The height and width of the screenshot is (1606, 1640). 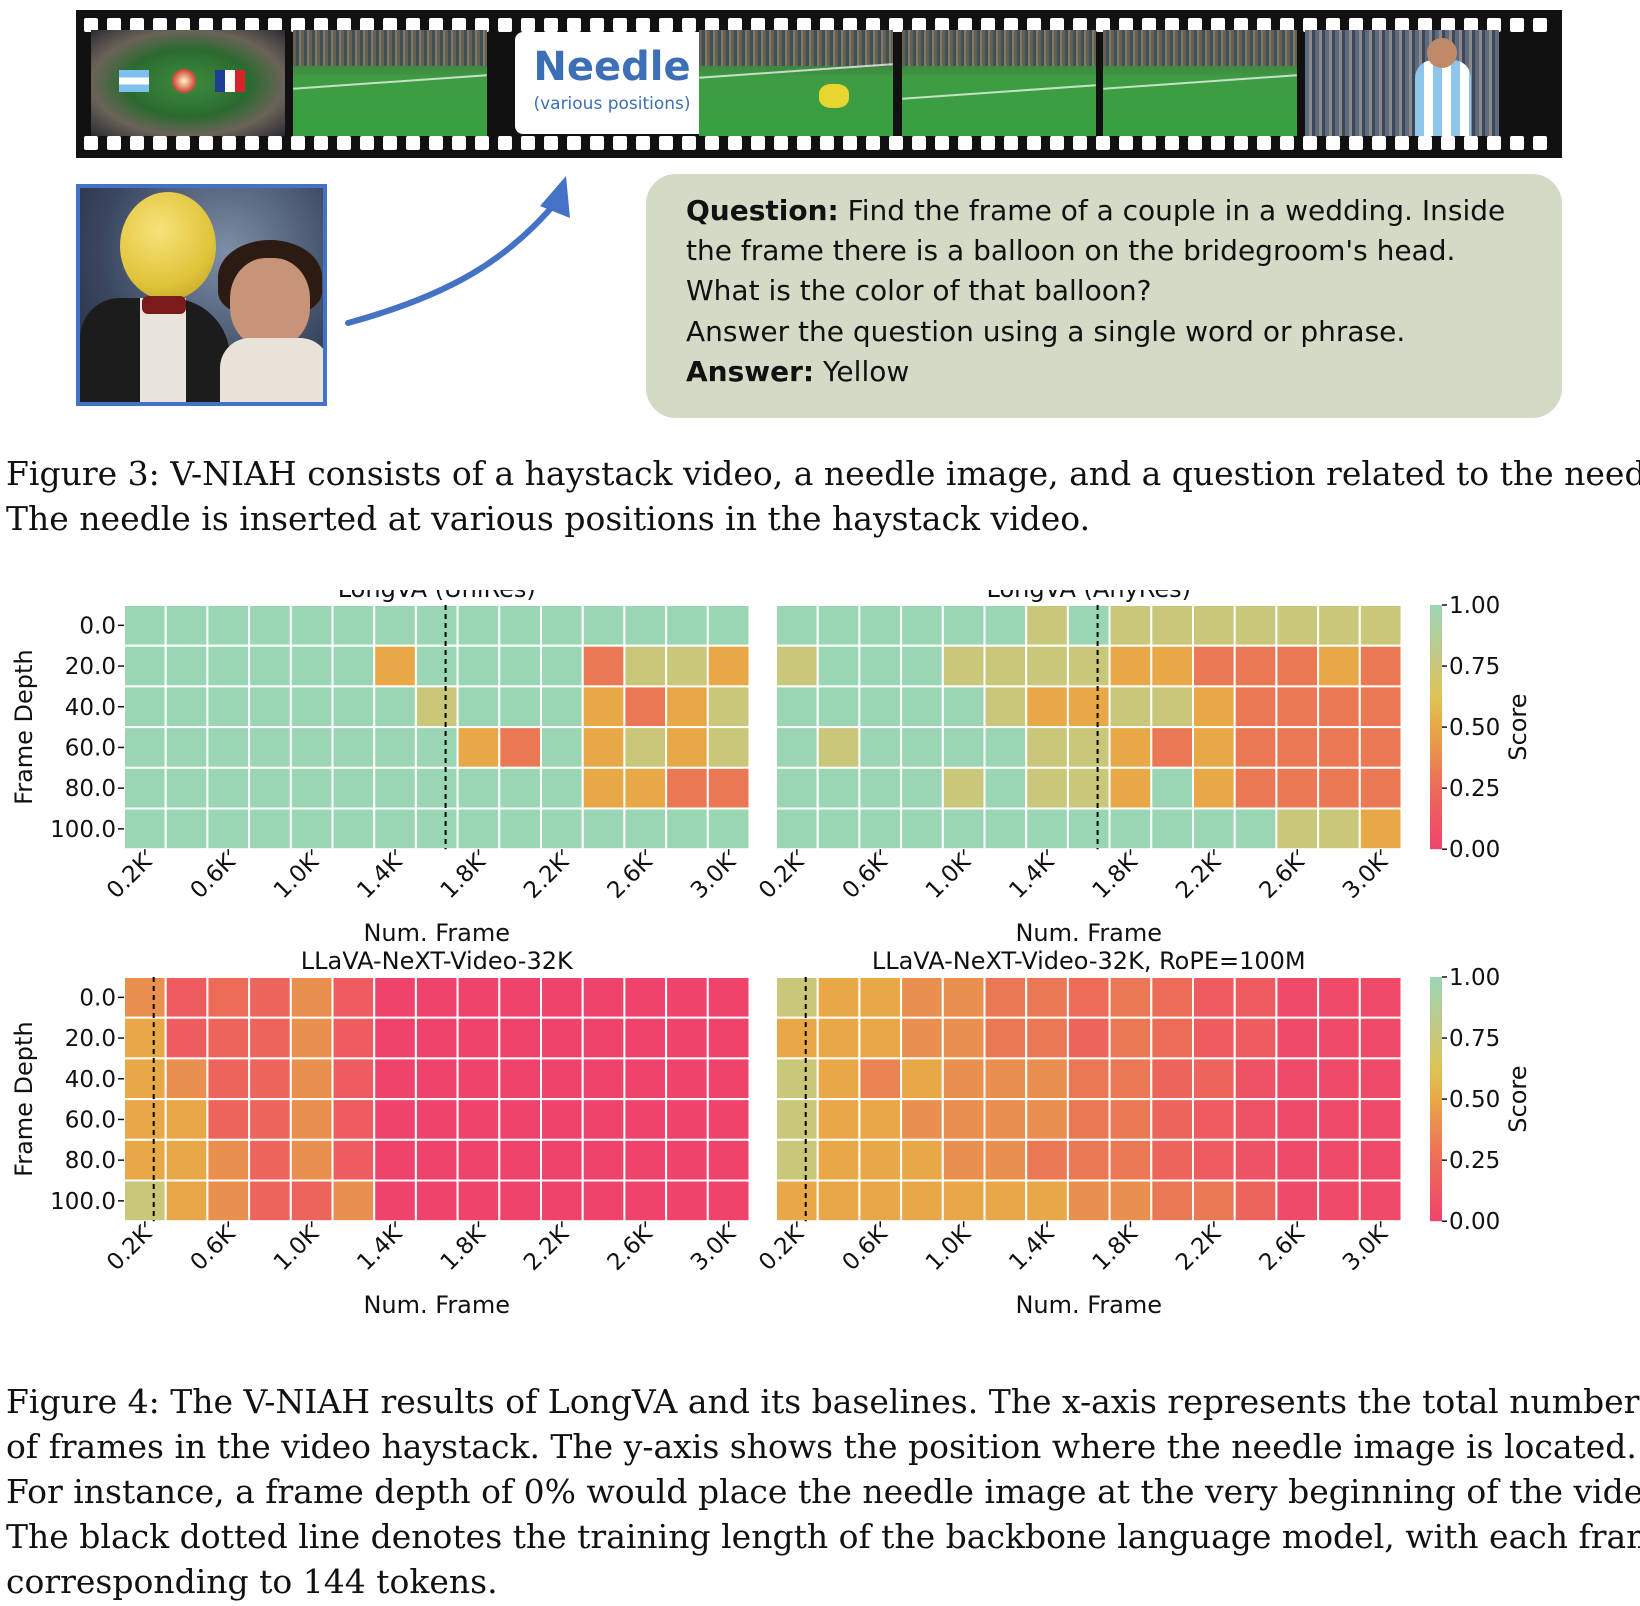 I want to click on y-axis-label: Frame Depth, so click(x=24, y=727).